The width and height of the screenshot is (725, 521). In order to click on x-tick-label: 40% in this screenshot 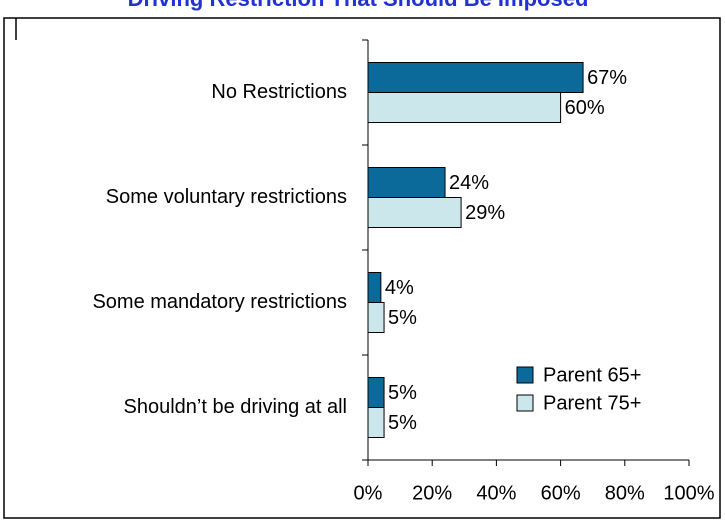, I will do `click(496, 493)`.